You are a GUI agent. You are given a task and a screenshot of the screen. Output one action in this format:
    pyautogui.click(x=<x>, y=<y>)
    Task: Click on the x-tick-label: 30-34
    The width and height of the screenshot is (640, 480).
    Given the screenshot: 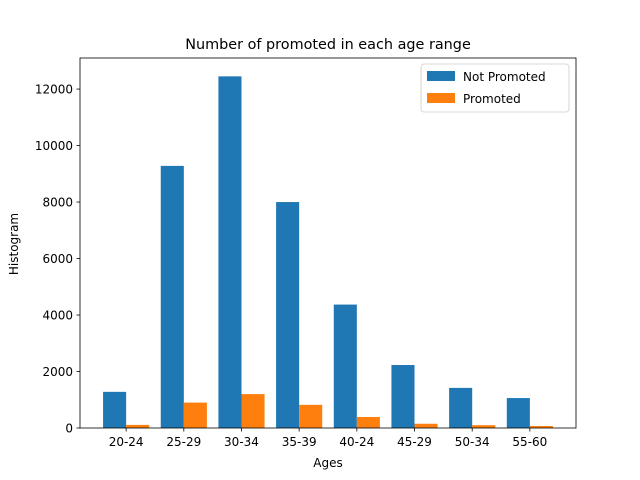 What is the action you would take?
    pyautogui.click(x=241, y=442)
    